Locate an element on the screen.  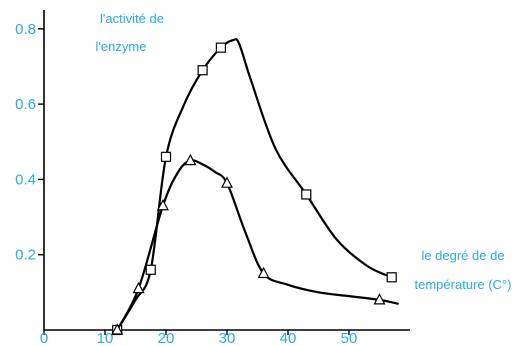
y-axis-label-line-2: l'enzyme is located at coordinates (121, 46).